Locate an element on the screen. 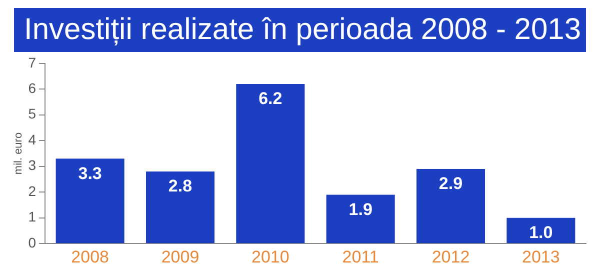  data-label: 6.2 is located at coordinates (270, 98).